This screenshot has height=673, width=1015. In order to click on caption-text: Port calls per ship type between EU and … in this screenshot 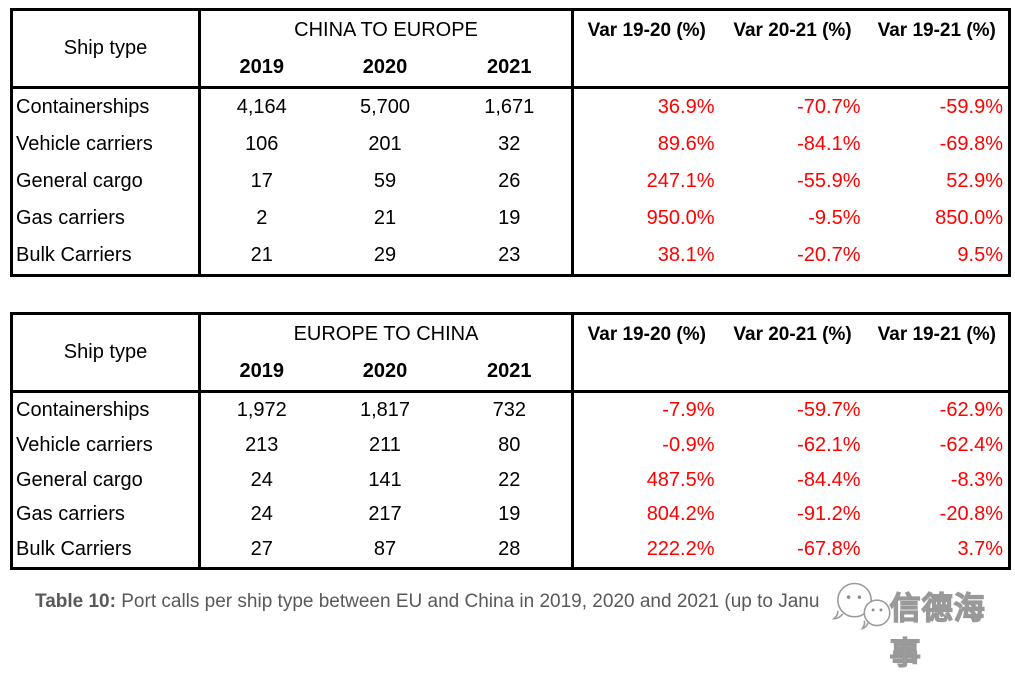, I will do `click(470, 601)`.